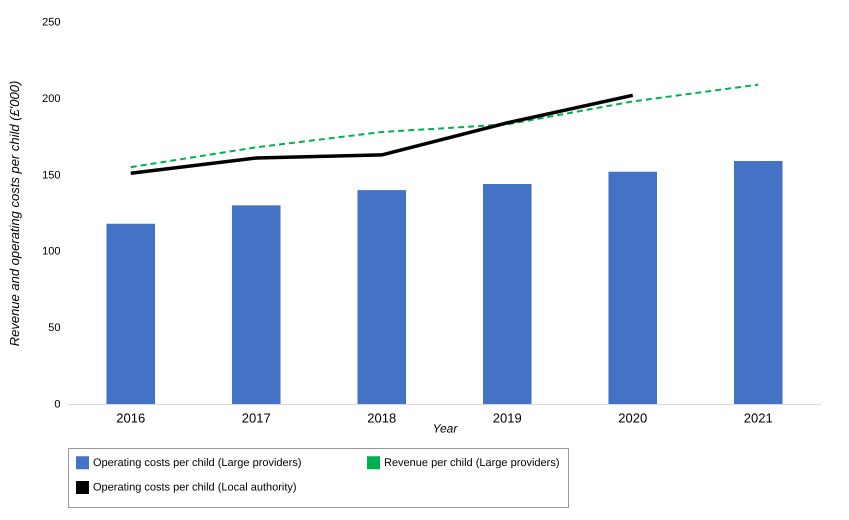 The width and height of the screenshot is (849, 520). Describe the element at coordinates (472, 462) in the screenshot. I see `legend-label: Revenue per child (Large providers)` at that location.